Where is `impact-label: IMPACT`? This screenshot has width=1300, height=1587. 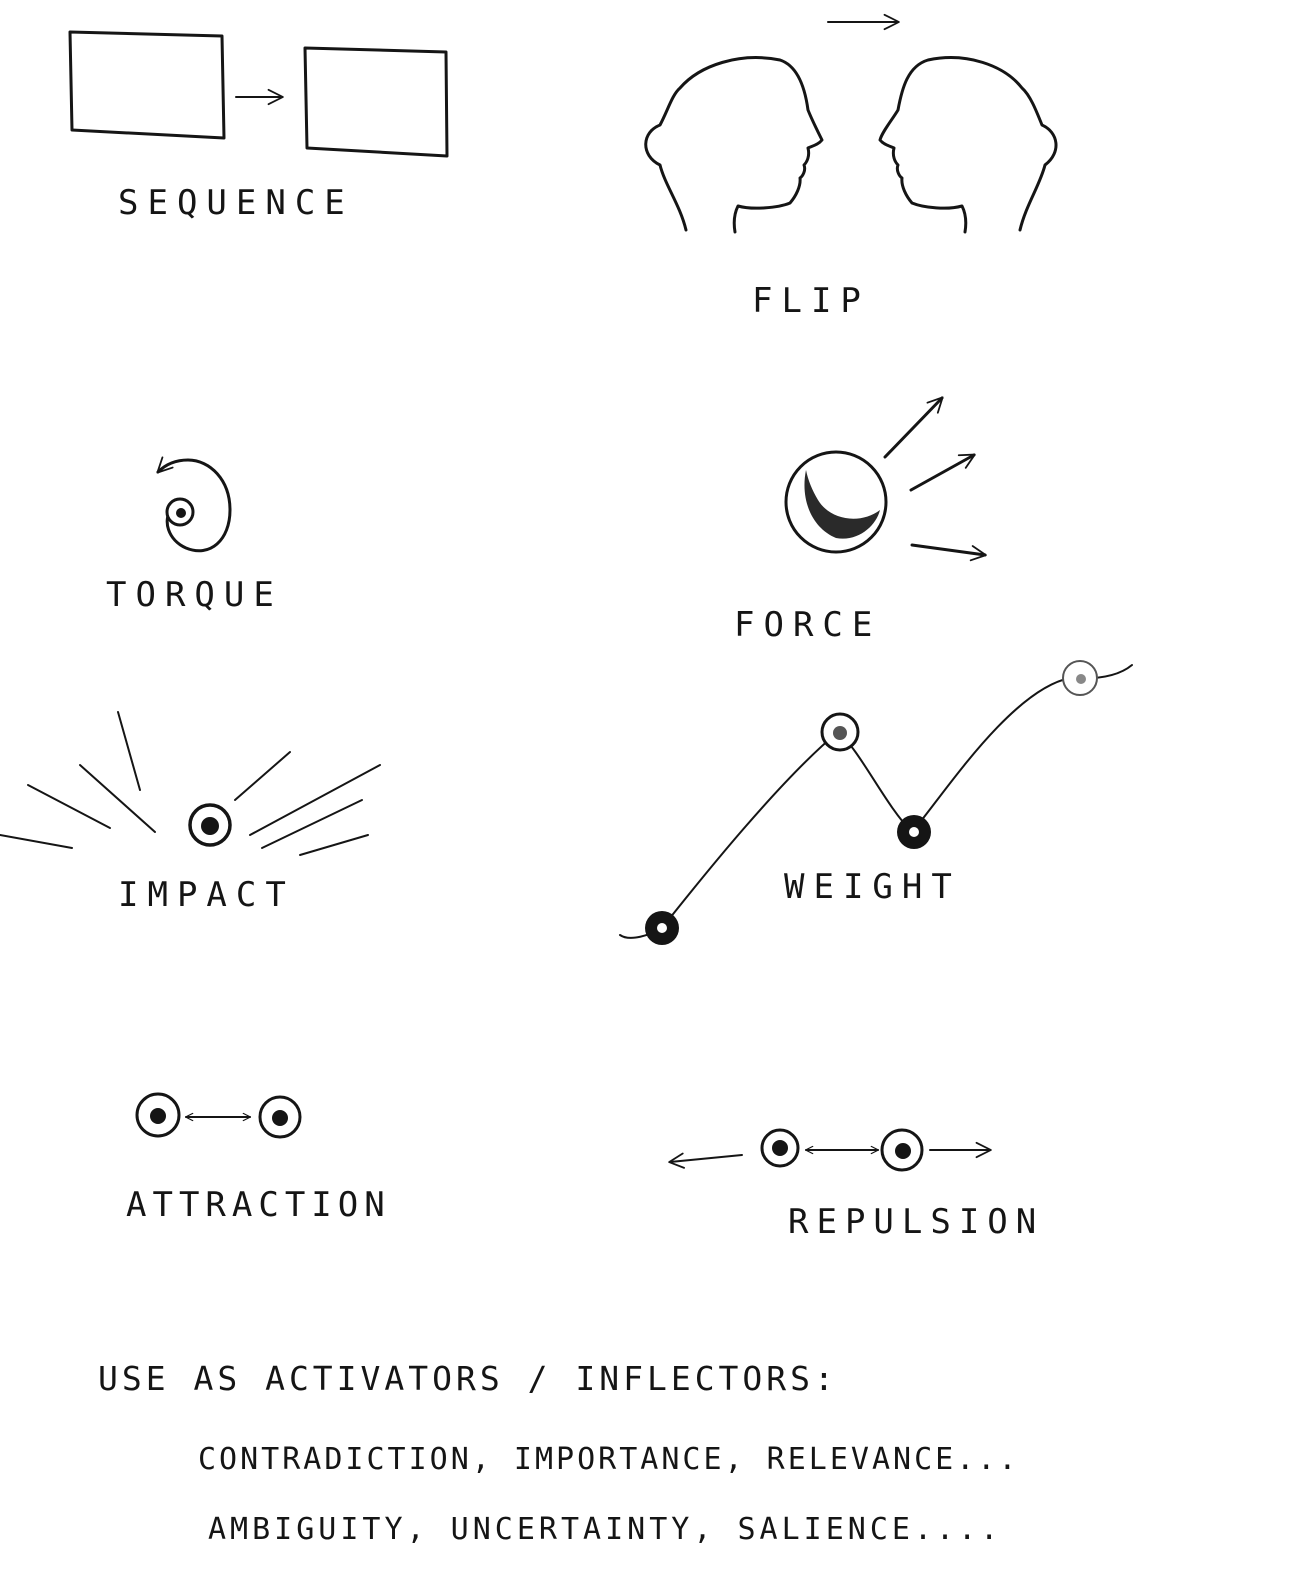 impact-label: IMPACT is located at coordinates (206, 895).